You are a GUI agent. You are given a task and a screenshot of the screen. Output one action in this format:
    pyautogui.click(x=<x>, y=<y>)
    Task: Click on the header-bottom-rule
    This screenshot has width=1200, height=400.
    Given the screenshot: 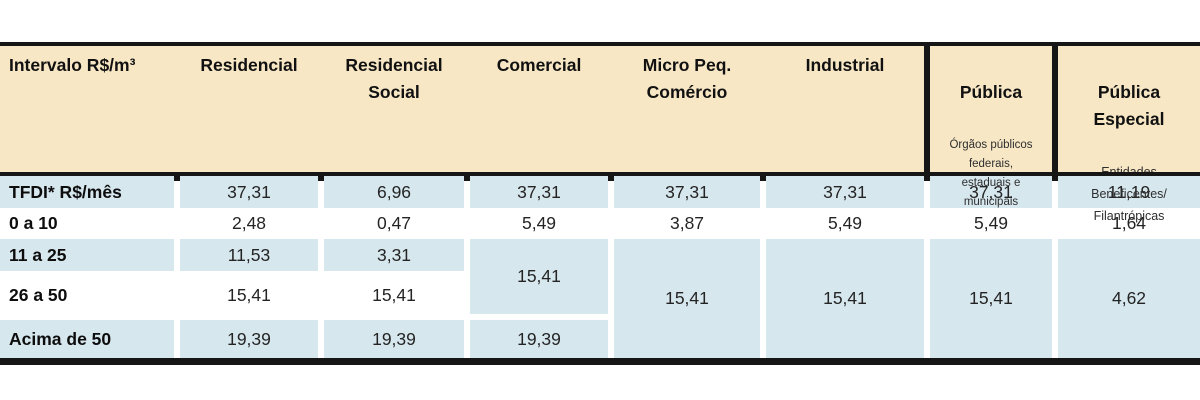 What is the action you would take?
    pyautogui.click(x=600, y=176)
    